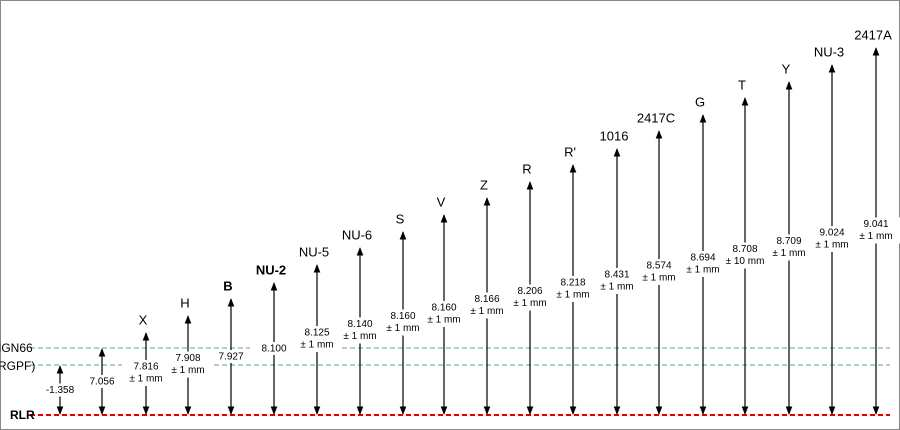 This screenshot has width=900, height=430. What do you see at coordinates (357, 234) in the screenshot?
I see `point-label: NU-6` at bounding box center [357, 234].